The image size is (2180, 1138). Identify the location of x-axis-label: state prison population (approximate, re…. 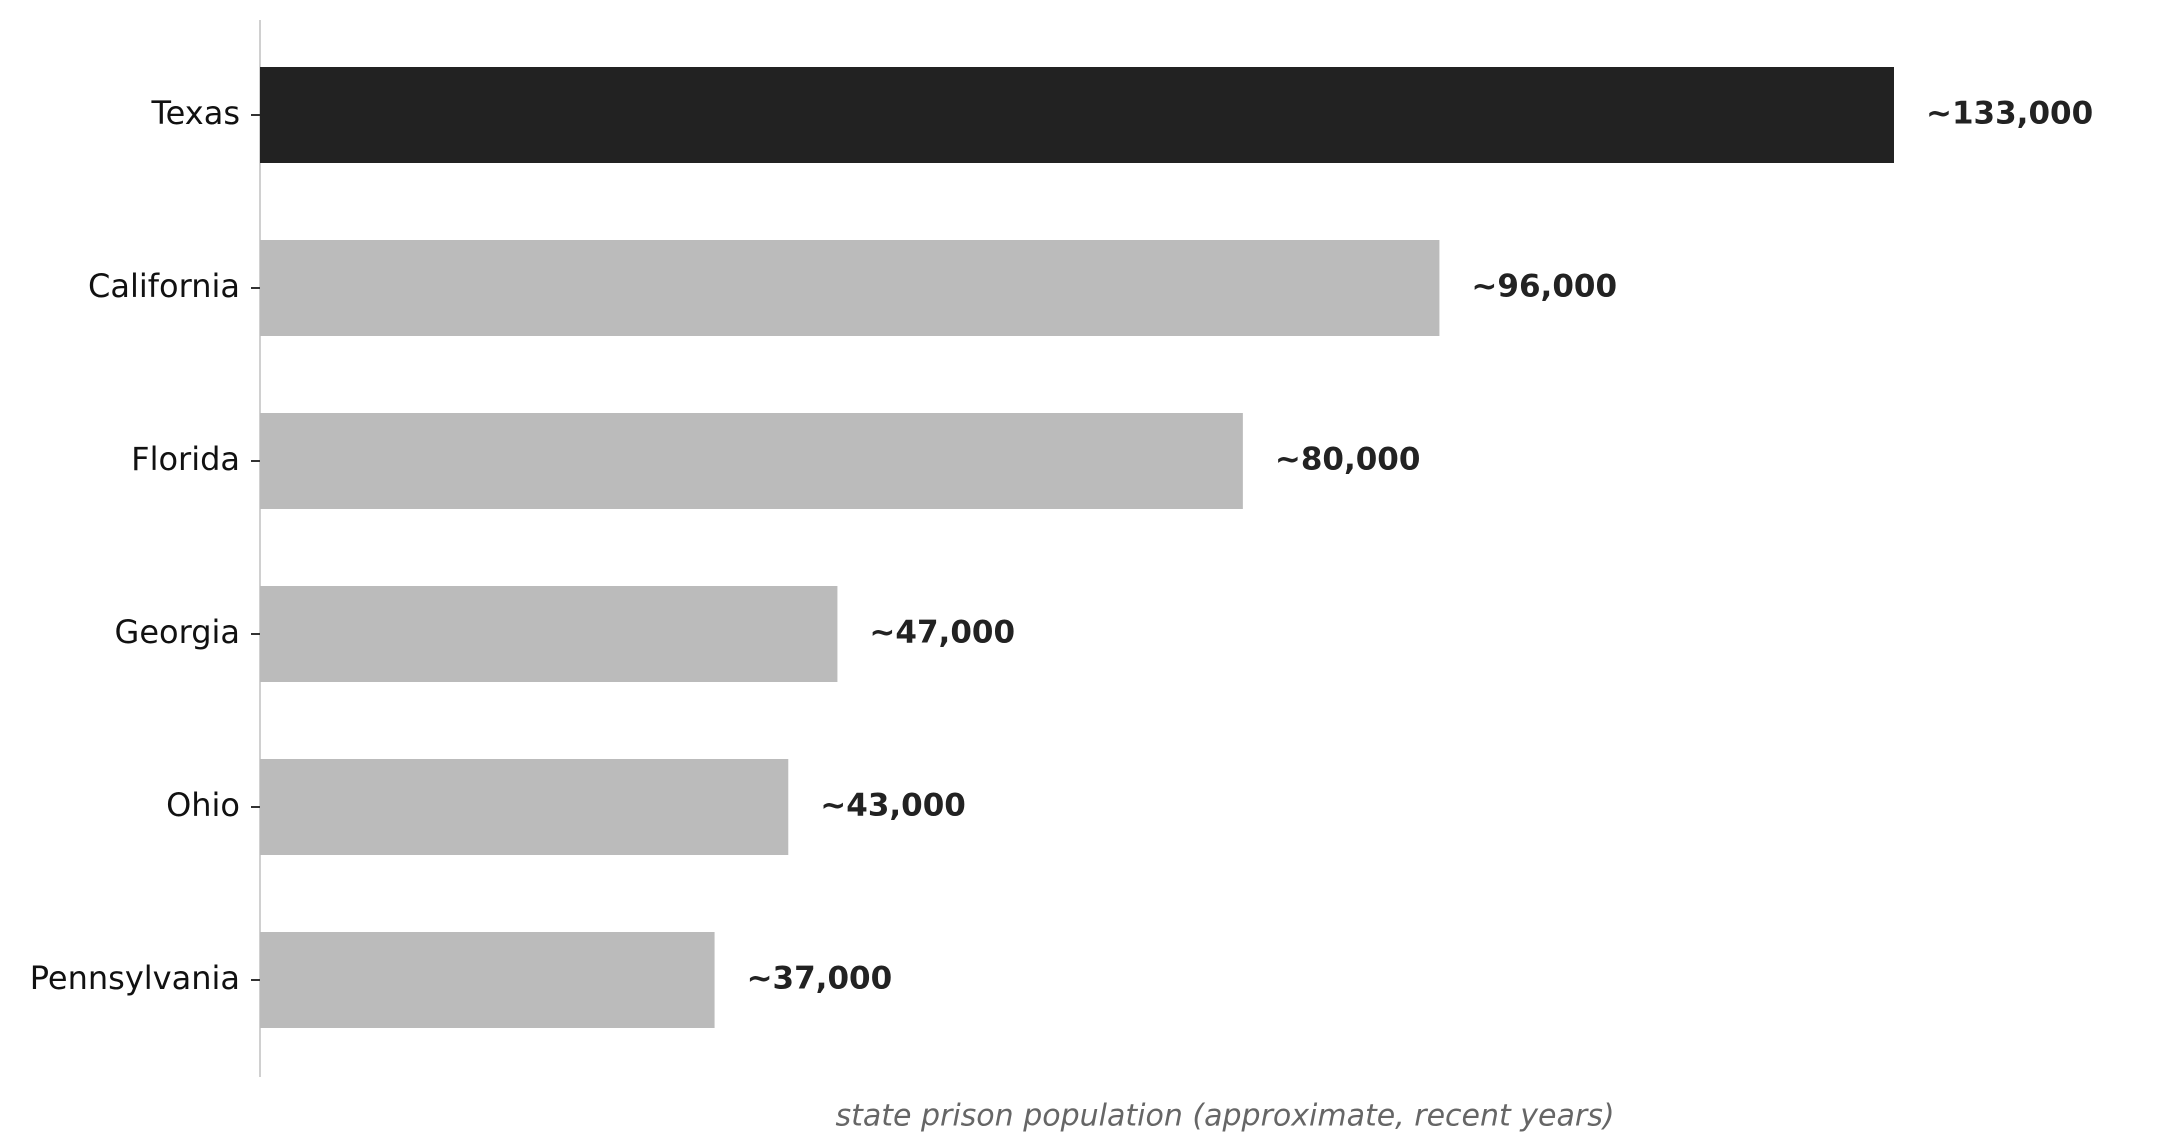
(1224, 1116).